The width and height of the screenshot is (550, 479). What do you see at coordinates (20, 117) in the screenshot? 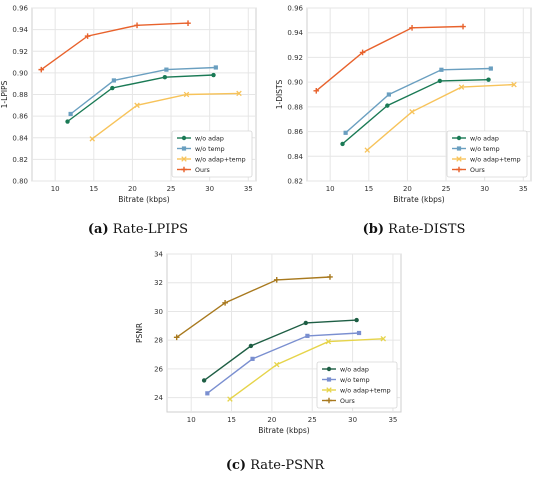
I see `y-tick-label: 0.86` at bounding box center [20, 117].